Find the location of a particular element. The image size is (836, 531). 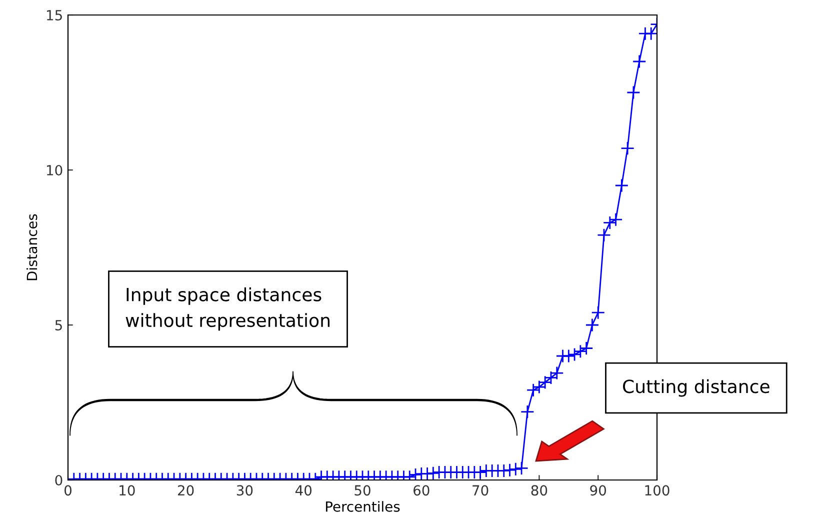

x-tick-label: 40 is located at coordinates (303, 490).